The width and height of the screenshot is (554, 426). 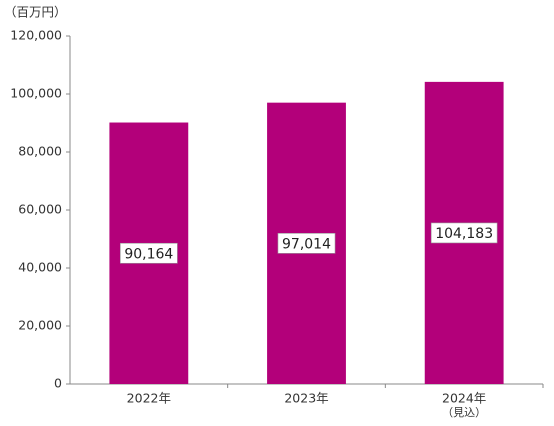 What do you see at coordinates (306, 398) in the screenshot?
I see `x-tick-label: 2023年` at bounding box center [306, 398].